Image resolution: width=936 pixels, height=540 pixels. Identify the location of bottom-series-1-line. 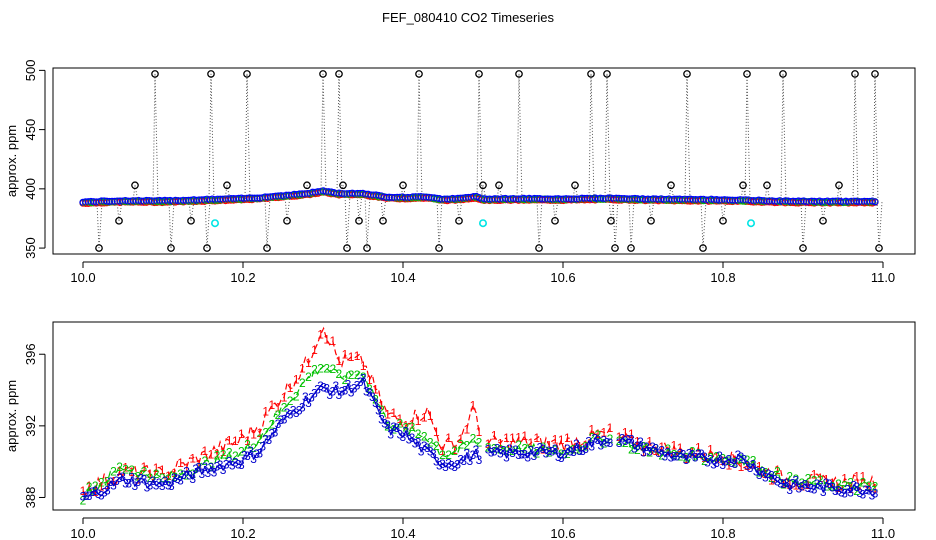
(281, 411).